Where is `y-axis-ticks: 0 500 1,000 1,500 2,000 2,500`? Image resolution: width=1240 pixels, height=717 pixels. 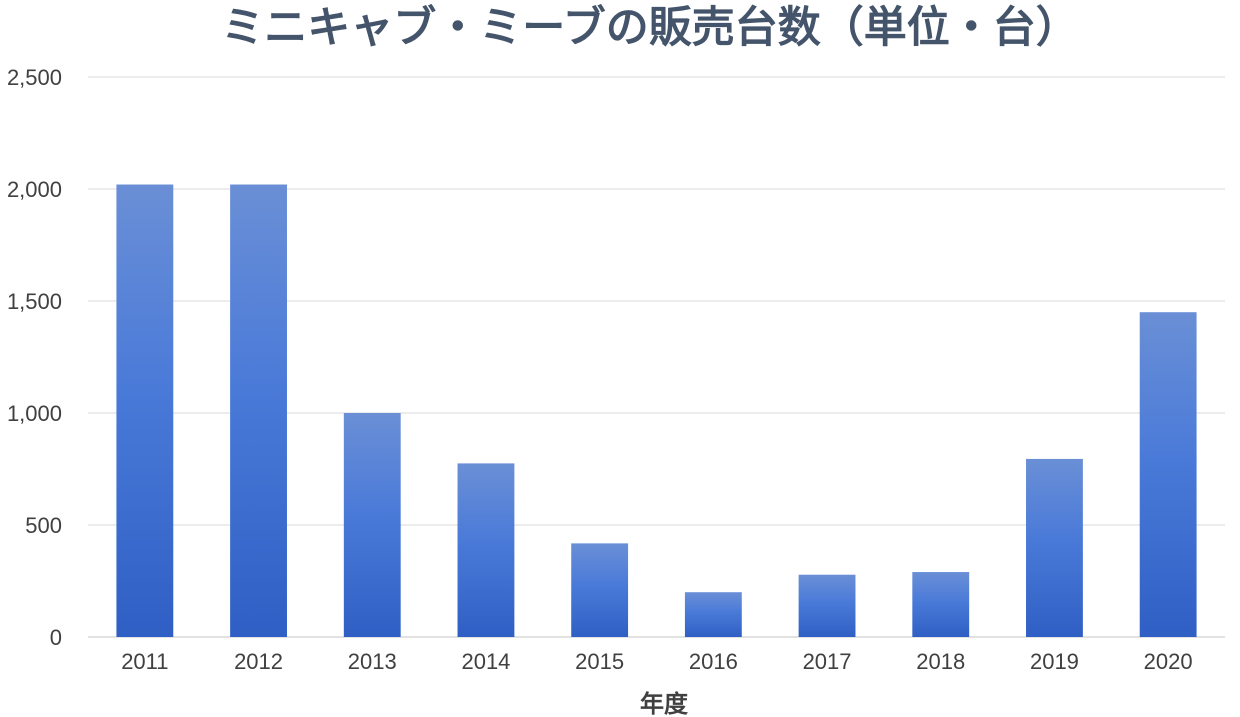
y-axis-ticks: 0 500 1,000 1,500 2,000 2,500 is located at coordinates (34, 357).